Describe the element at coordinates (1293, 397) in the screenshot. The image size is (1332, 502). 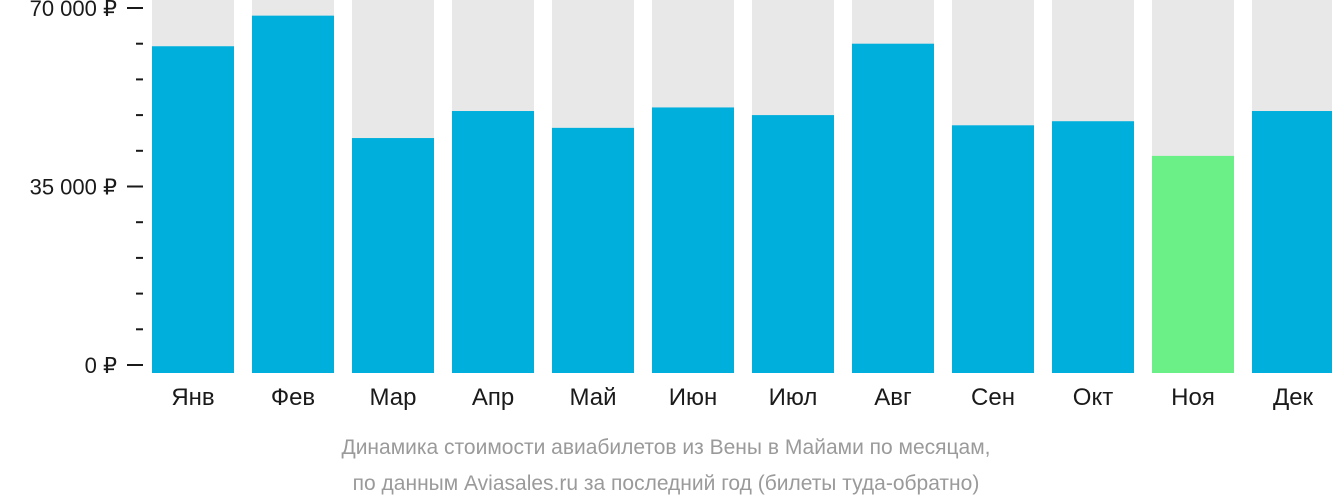
I see `x-tick-label: Дек` at that location.